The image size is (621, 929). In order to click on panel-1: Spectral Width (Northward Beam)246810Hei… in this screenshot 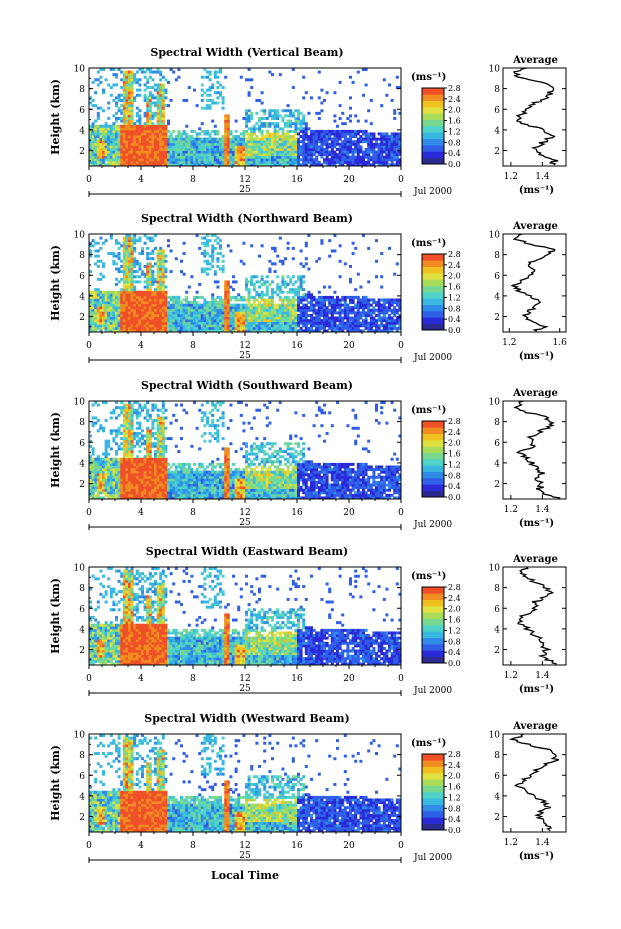, I will do `click(308, 287)`.